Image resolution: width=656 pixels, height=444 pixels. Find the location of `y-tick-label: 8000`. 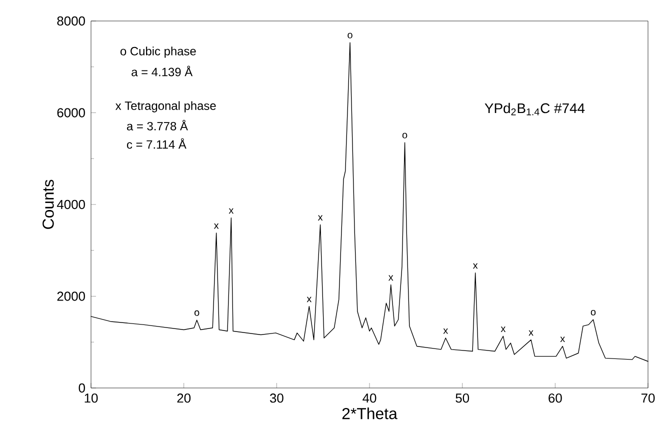

y-tick-label: 8000 is located at coordinates (71, 21).